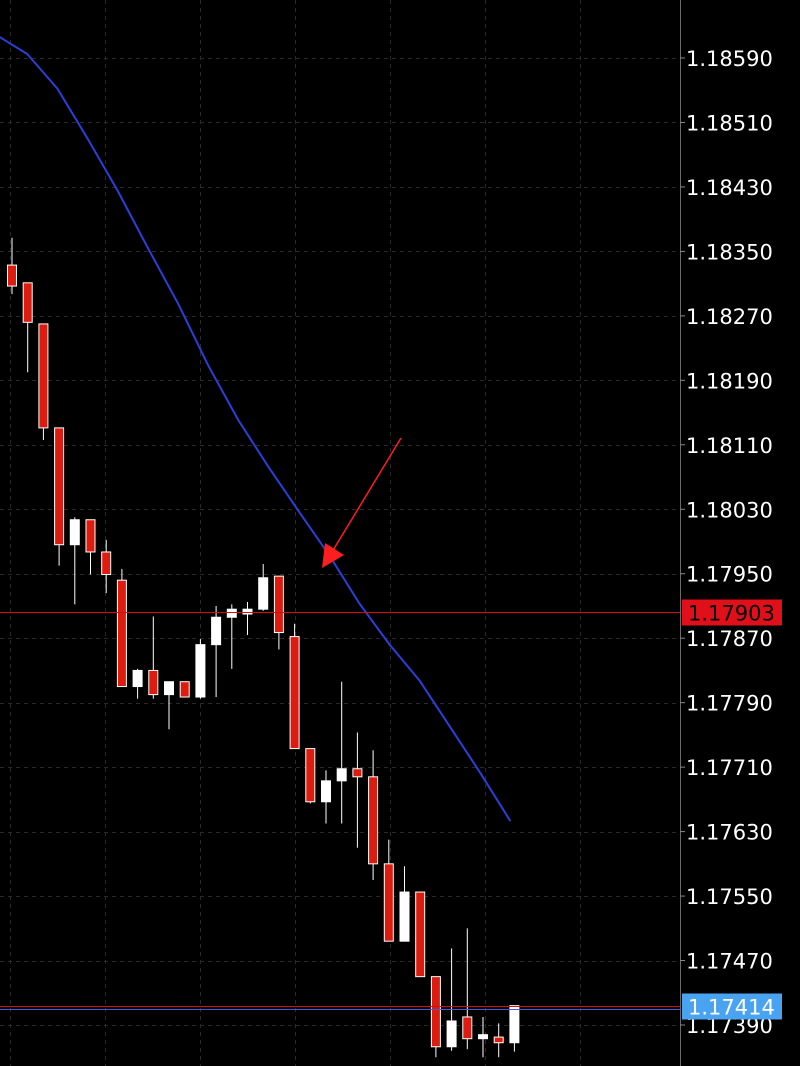 The height and width of the screenshot is (1066, 800). Describe the element at coordinates (391, 1006) in the screenshot. I see `price-line-current: 1.17414` at that location.